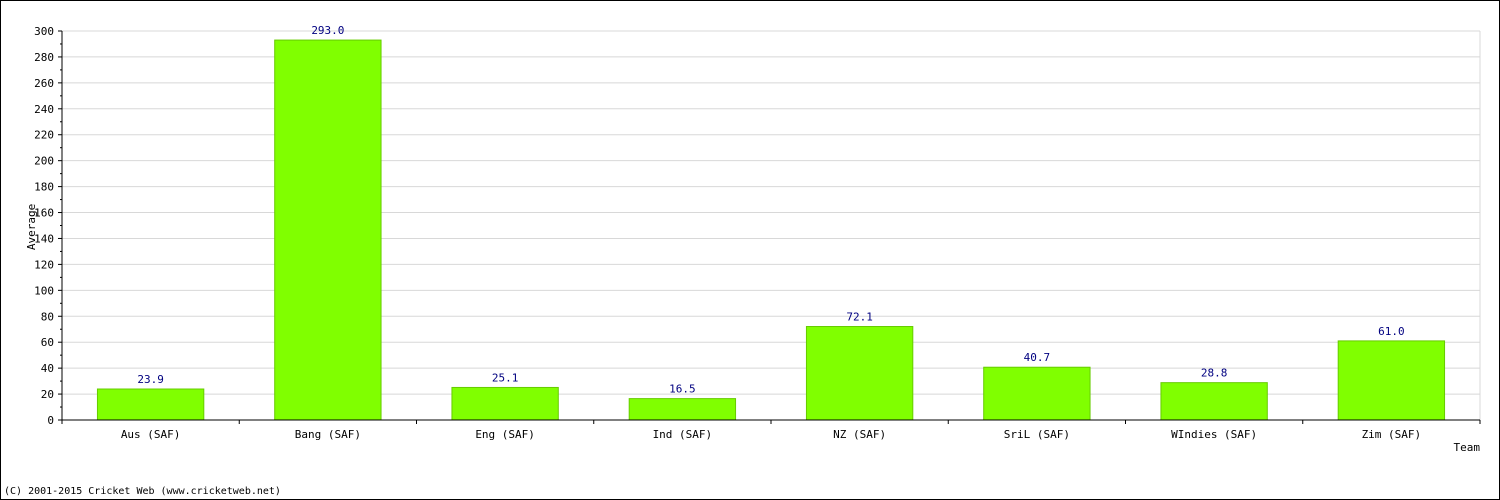 This screenshot has width=1500, height=500. I want to click on x-tick-label: Zim (SAF), so click(1392, 434).